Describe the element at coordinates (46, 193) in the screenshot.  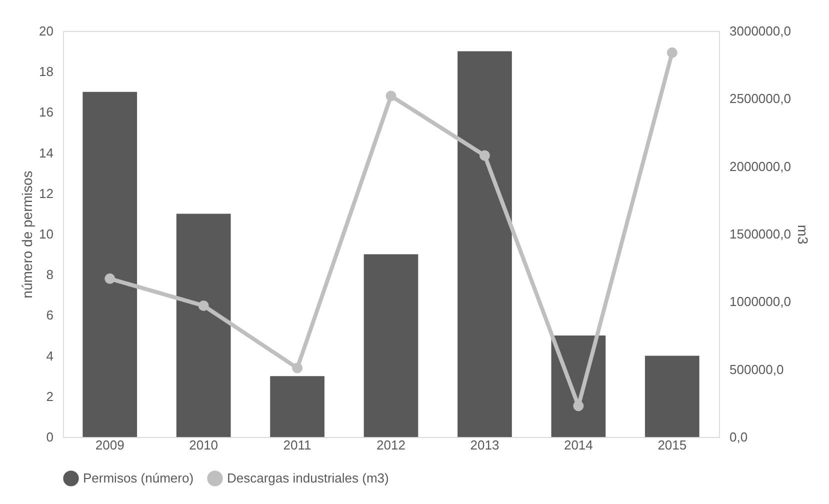
I see `y-tick-label: 12` at that location.